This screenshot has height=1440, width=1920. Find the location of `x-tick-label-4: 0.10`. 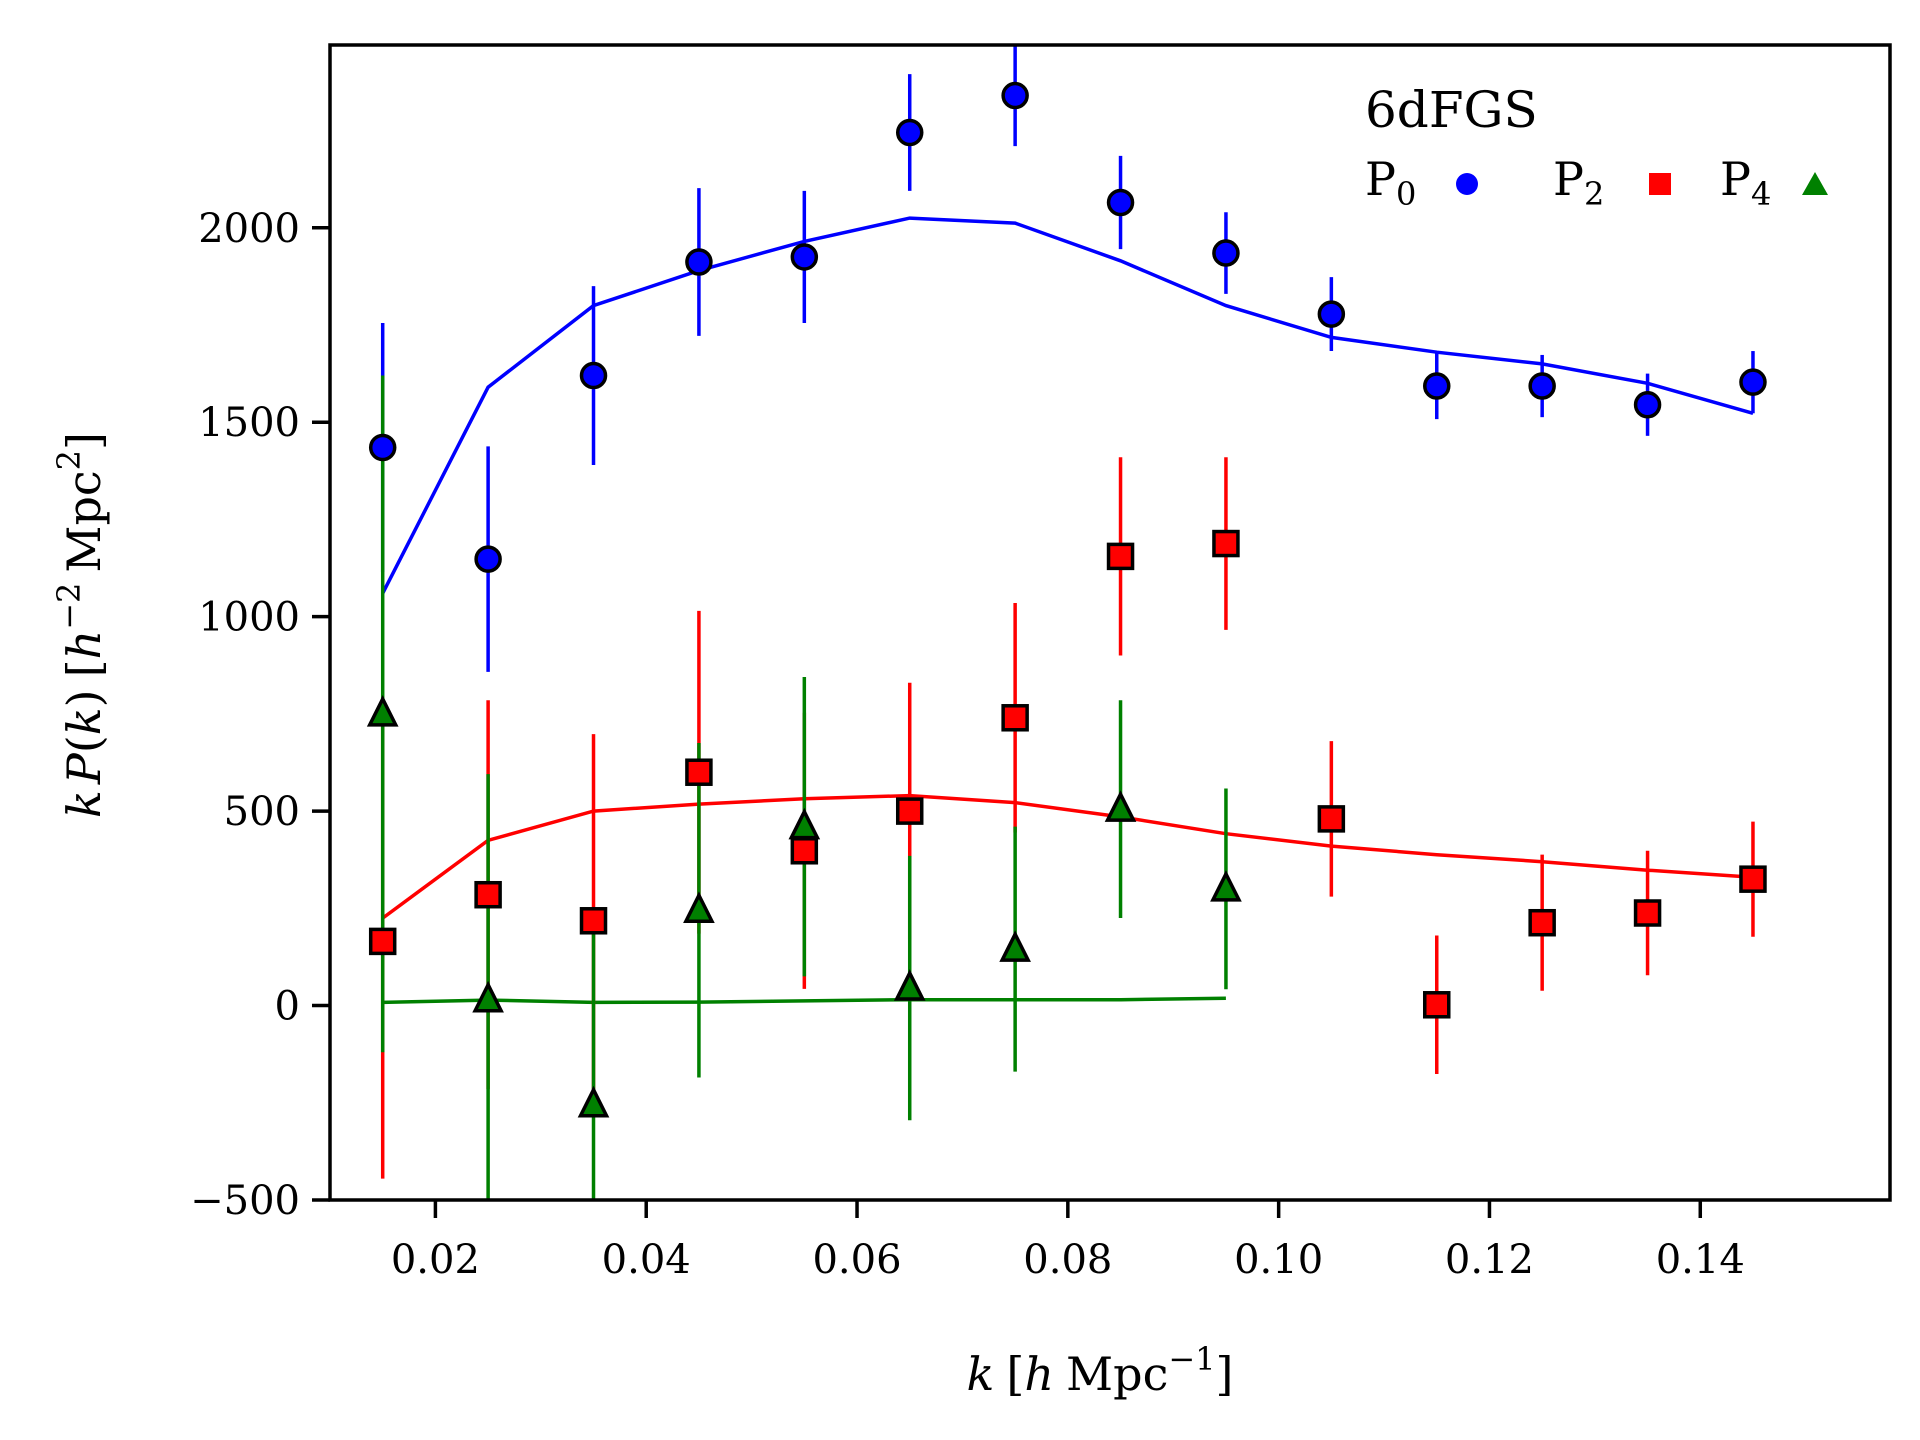

x-tick-label-4: 0.10 is located at coordinates (1278, 1260).